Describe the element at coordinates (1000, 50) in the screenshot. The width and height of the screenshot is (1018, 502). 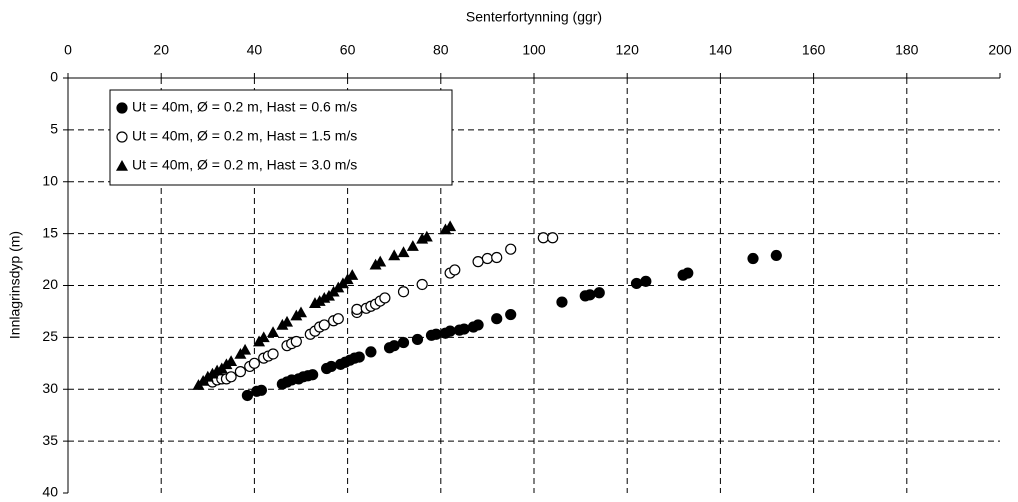
I see `x-tick-label: 200` at that location.